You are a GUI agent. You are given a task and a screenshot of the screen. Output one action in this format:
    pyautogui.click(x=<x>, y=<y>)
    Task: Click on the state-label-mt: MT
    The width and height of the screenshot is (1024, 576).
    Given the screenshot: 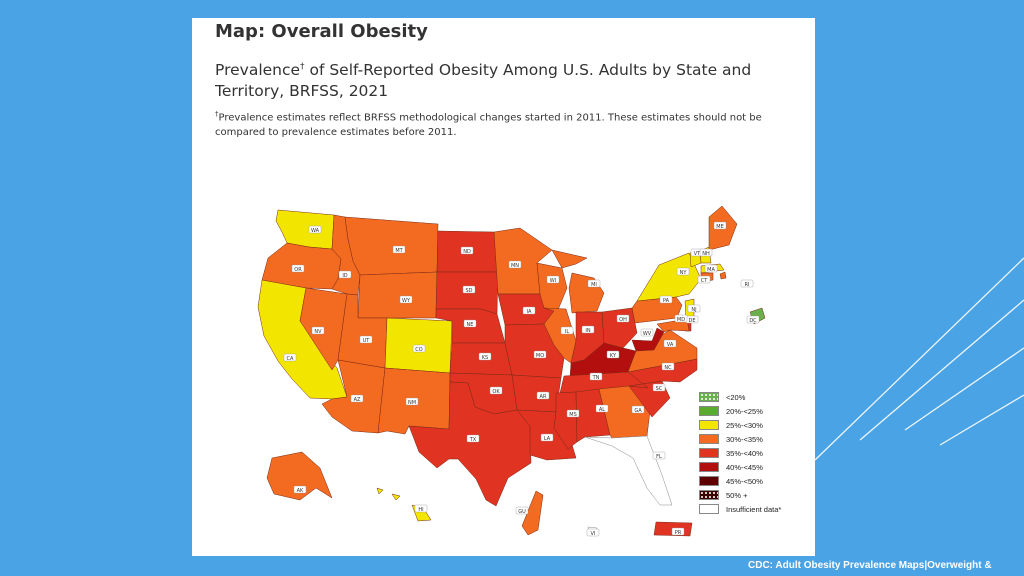 What is the action you would take?
    pyautogui.click(x=399, y=249)
    